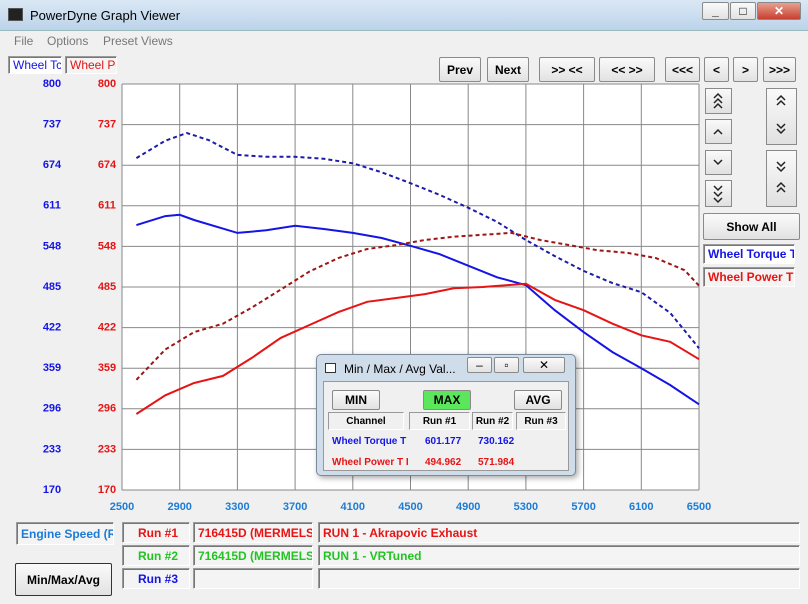 Image resolution: width=808 pixels, height=604 pixels. Describe the element at coordinates (369, 441) in the screenshot. I see `row-channel: Wheel Torque T` at that location.